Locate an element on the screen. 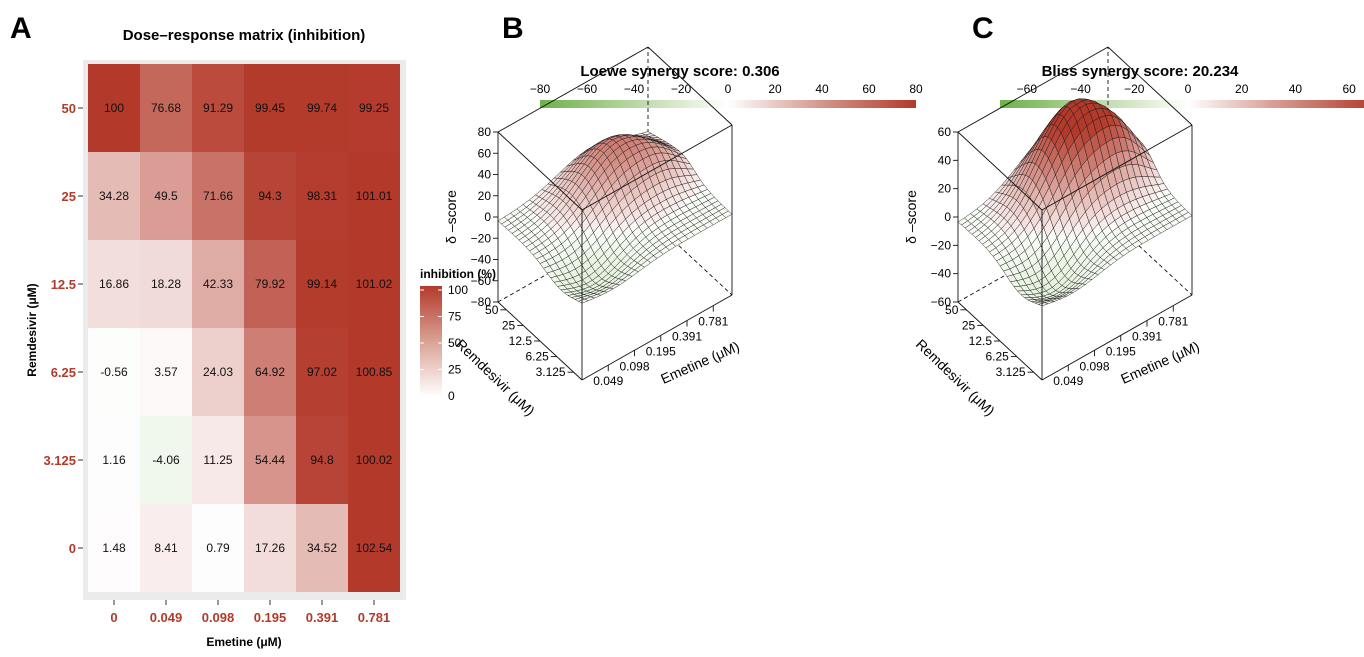  heatmap-y-tick-label: 50 is located at coordinates (69, 108).